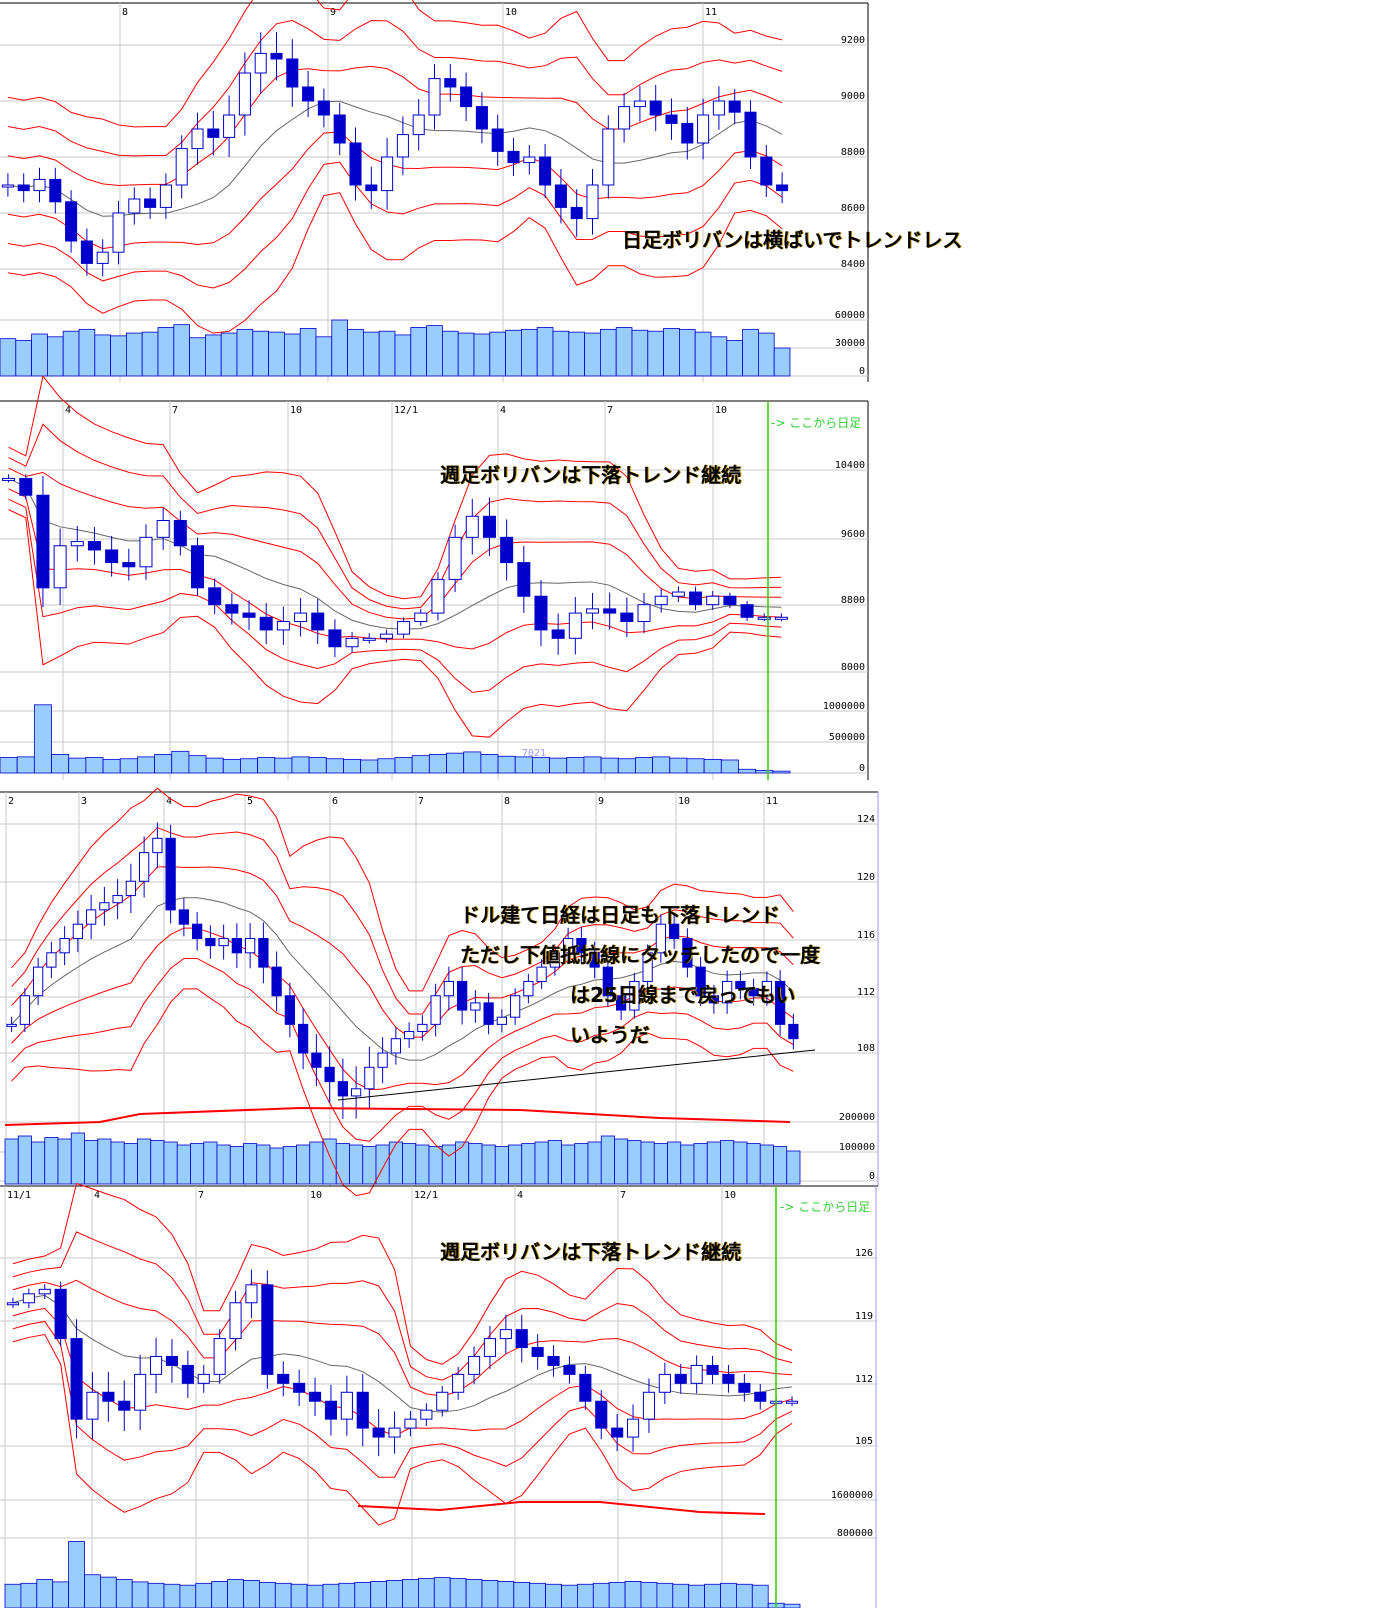 The width and height of the screenshot is (1384, 1608). Describe the element at coordinates (610, 1035) in the screenshot. I see `annotation-line-4: いようだ` at that location.